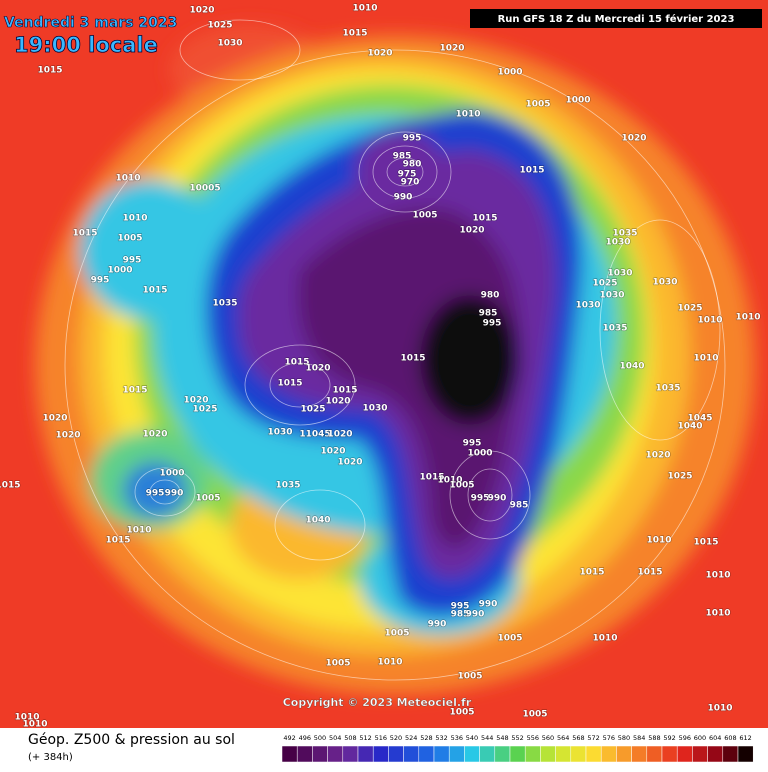 The image size is (768, 772). I want to click on colorbar-label: 576, so click(609, 738).